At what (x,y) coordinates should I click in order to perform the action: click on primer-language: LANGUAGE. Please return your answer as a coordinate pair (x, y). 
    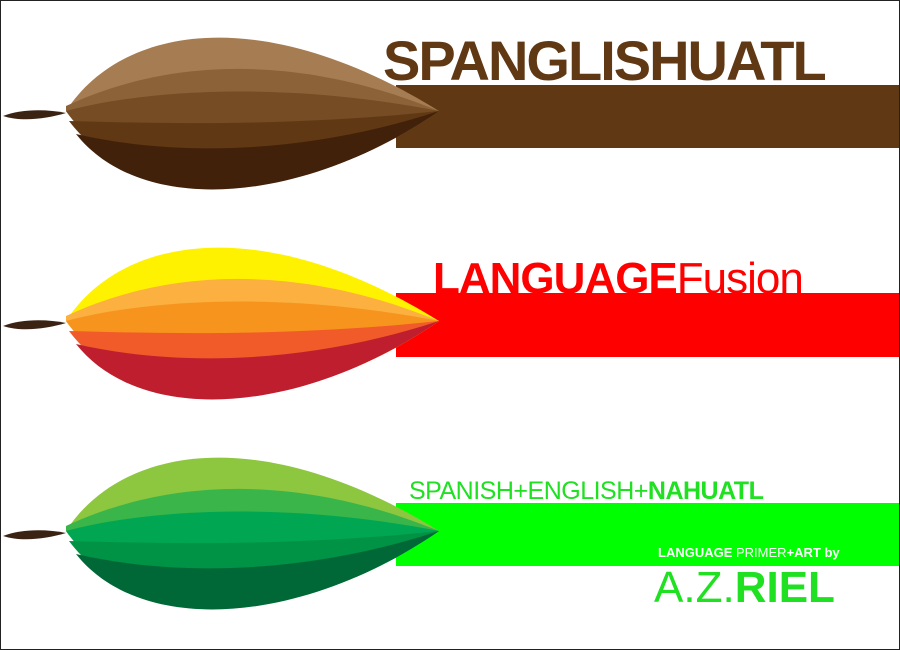
    Looking at the image, I should click on (695, 552).